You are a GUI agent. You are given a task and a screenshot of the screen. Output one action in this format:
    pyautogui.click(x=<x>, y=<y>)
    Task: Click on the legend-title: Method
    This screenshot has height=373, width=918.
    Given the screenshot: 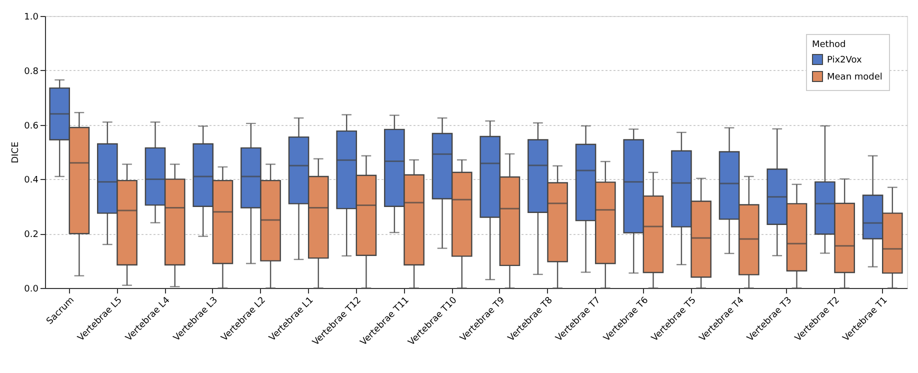 What is the action you would take?
    pyautogui.click(x=829, y=45)
    